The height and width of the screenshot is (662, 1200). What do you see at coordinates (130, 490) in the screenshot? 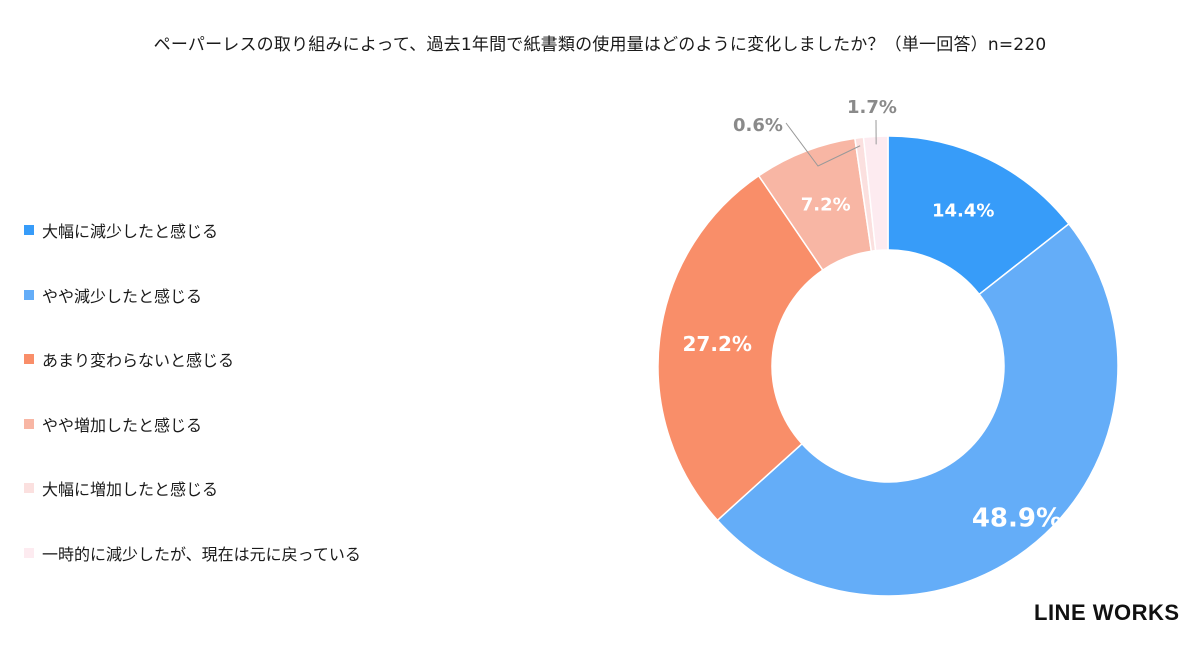
I see `legend-label: 大幅に増加したと感じる` at bounding box center [130, 490].